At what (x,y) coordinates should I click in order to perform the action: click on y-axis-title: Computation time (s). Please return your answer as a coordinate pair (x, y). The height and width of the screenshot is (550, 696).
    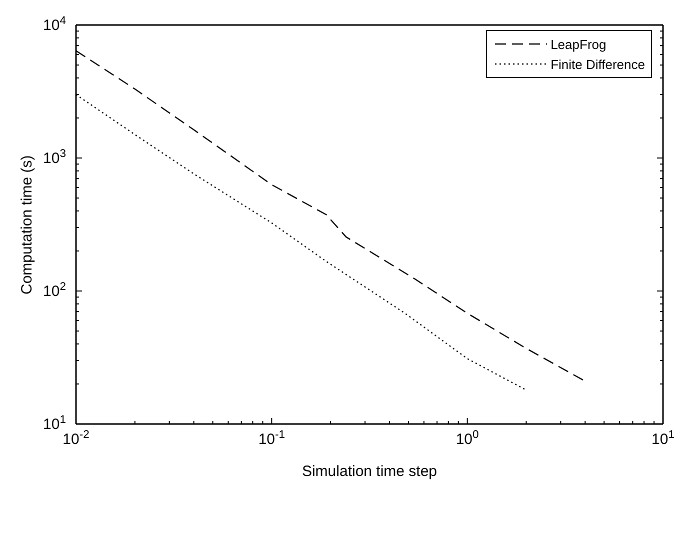
    Looking at the image, I should click on (27, 224).